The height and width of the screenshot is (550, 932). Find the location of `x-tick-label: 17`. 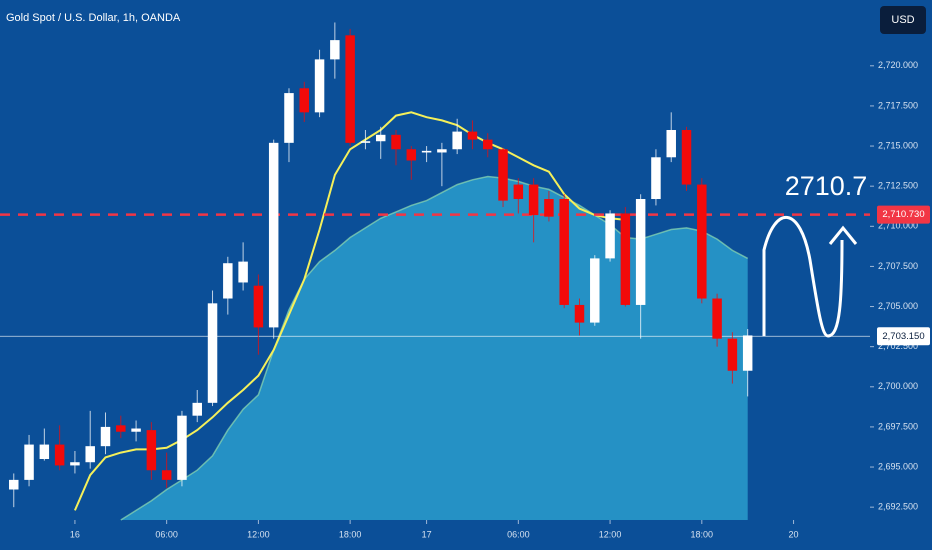

x-tick-label: 17 is located at coordinates (427, 534).